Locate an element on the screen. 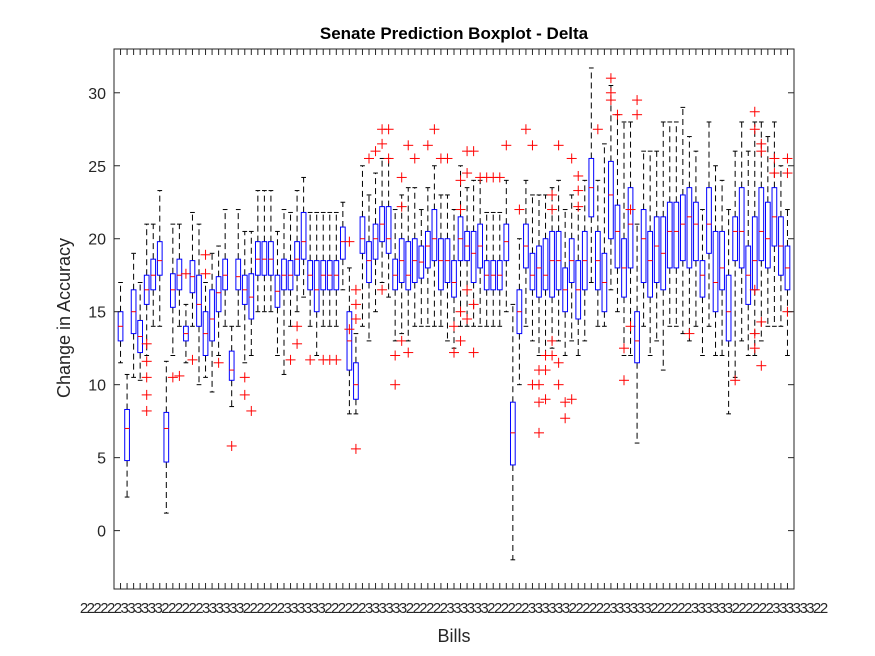 The height and width of the screenshot is (656, 875). y-tick-label: 10 is located at coordinates (97, 386).